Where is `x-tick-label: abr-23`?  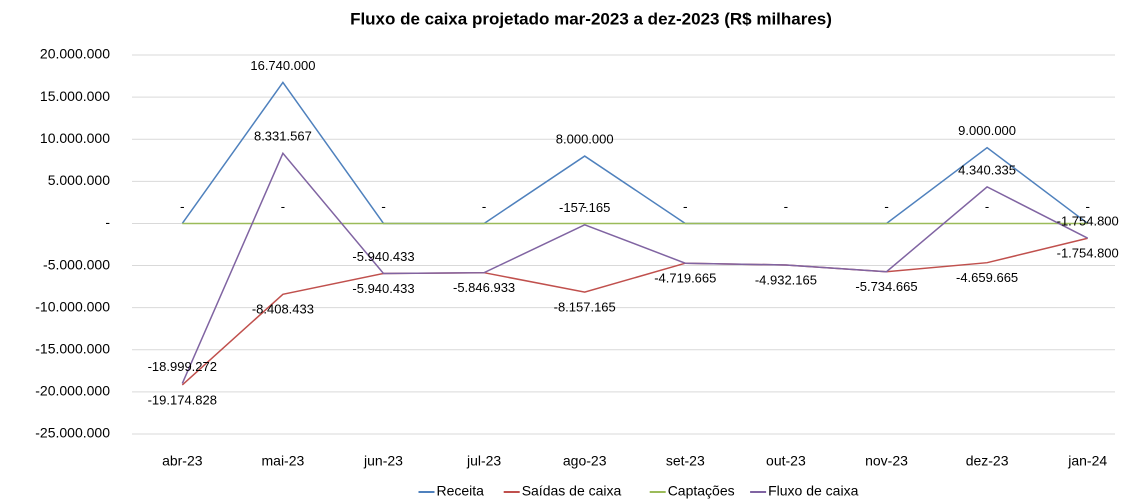 x-tick-label: abr-23 is located at coordinates (182, 461).